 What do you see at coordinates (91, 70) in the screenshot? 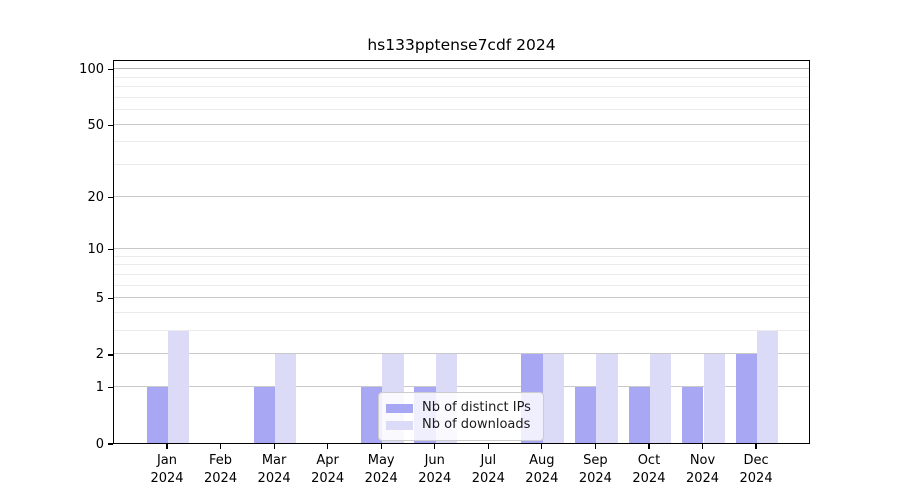
I see `y-tick-label: 100` at bounding box center [91, 70].